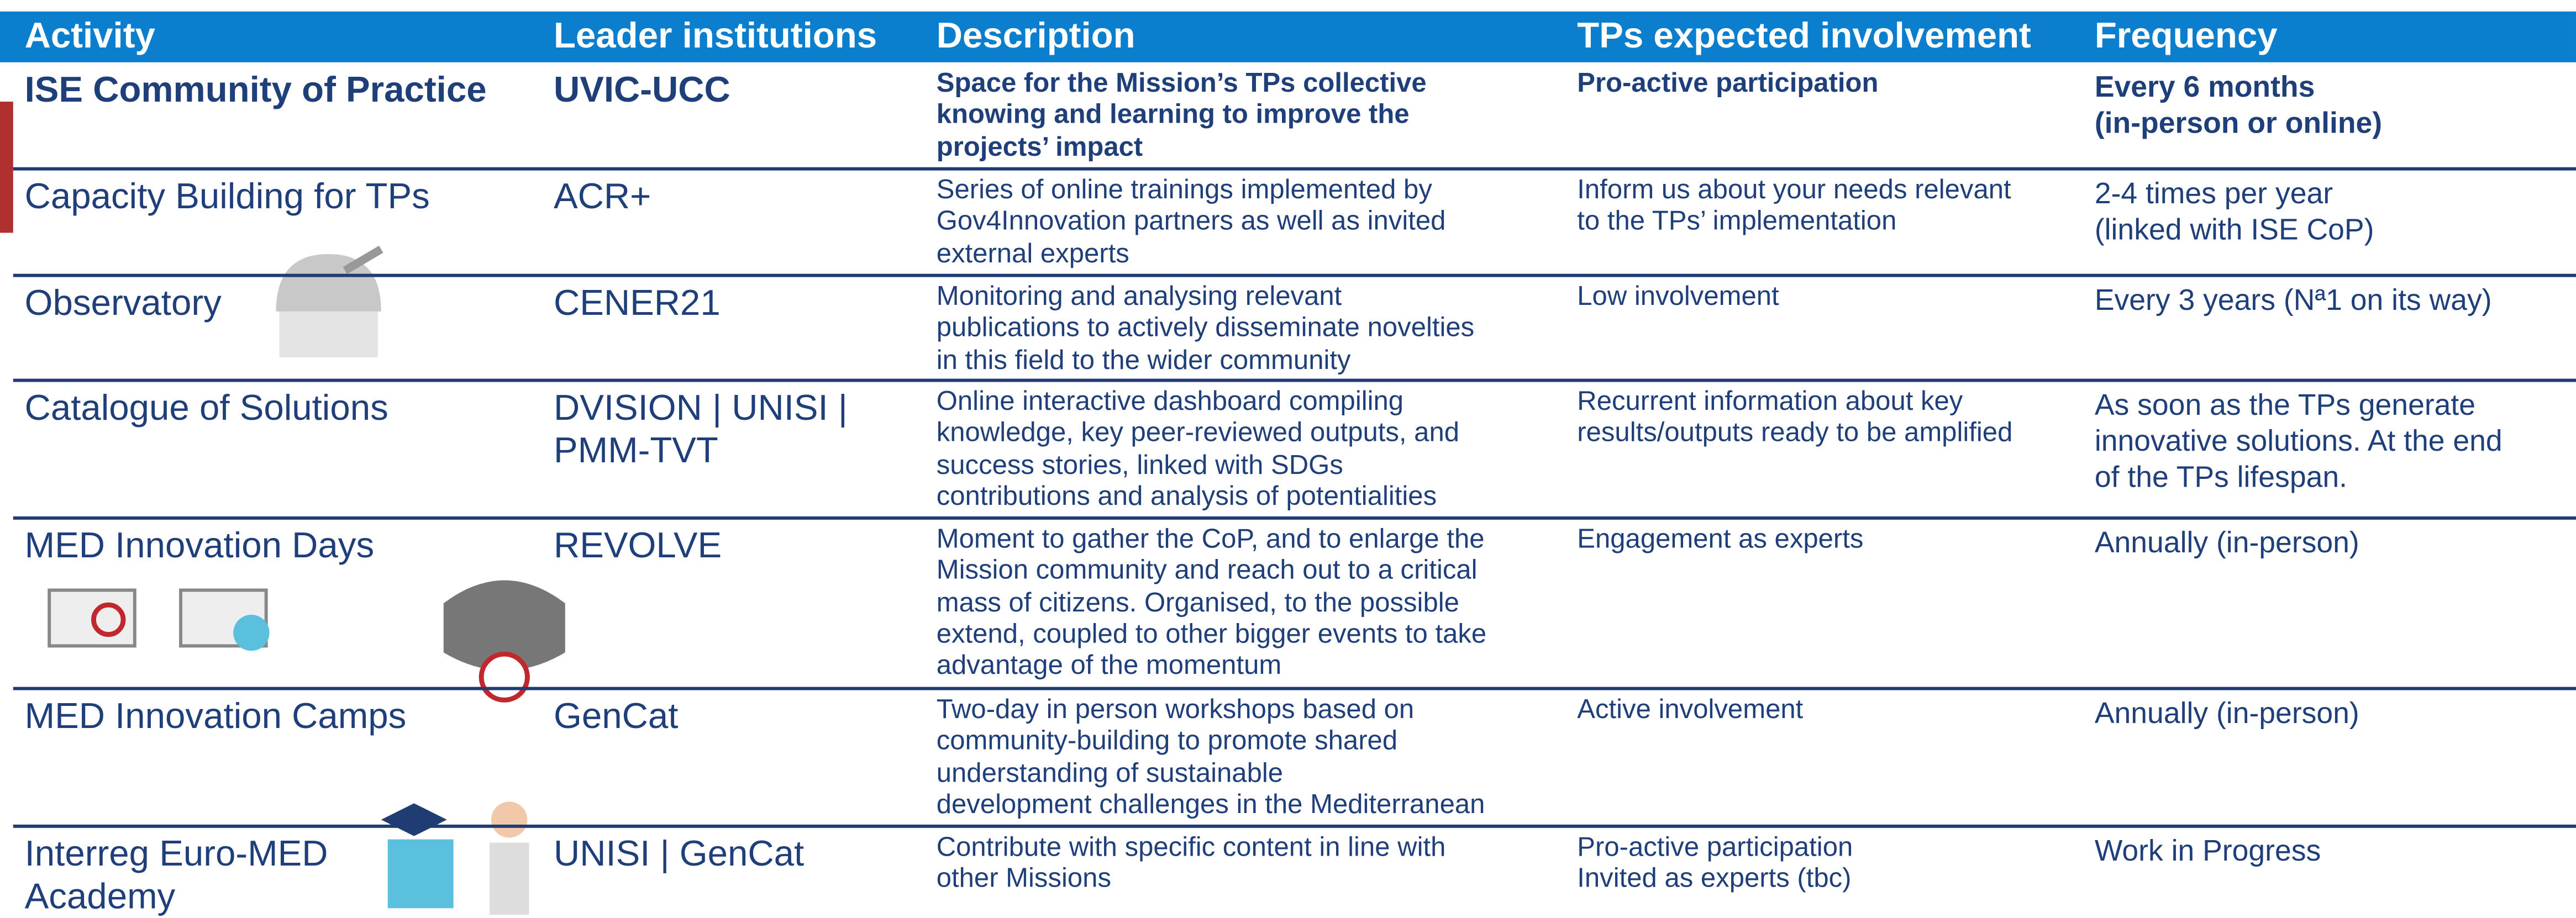 The height and width of the screenshot is (918, 2576). What do you see at coordinates (2213, 193) in the screenshot?
I see `text-line: 2-4 times per year` at bounding box center [2213, 193].